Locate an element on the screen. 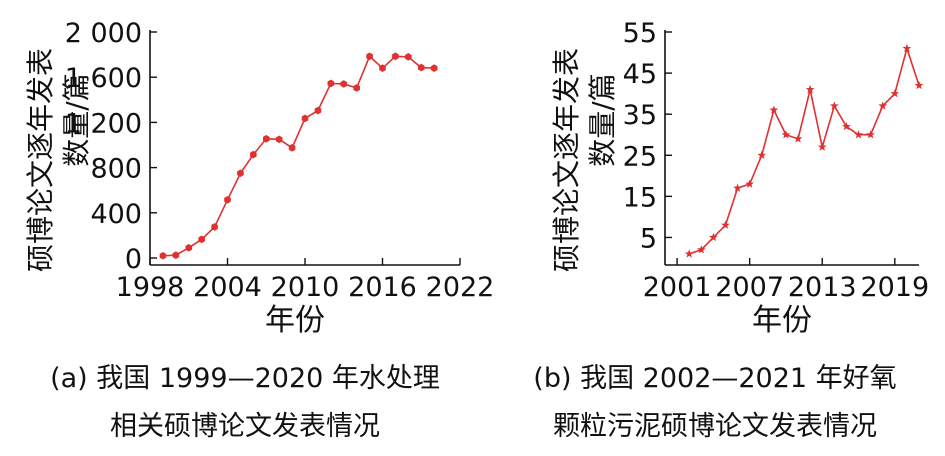 Image resolution: width=945 pixels, height=456 pixels. x-tick-label: 2010 is located at coordinates (305, 287).